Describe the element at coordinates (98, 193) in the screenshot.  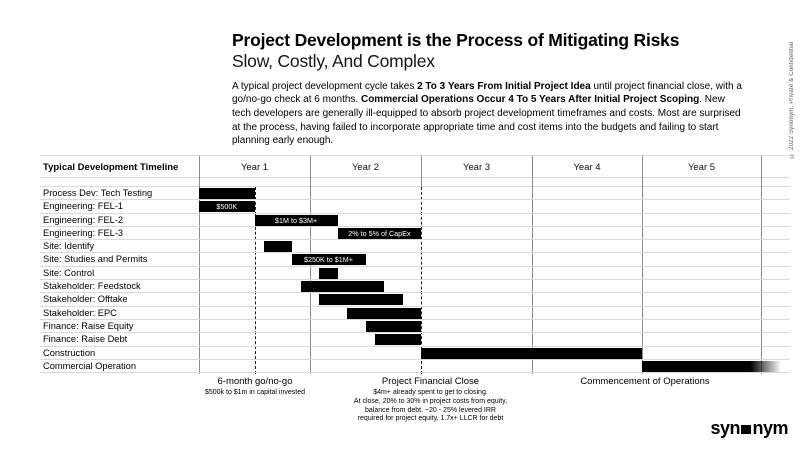
I see `task-label: Process Dev: Tech Testing` at that location.